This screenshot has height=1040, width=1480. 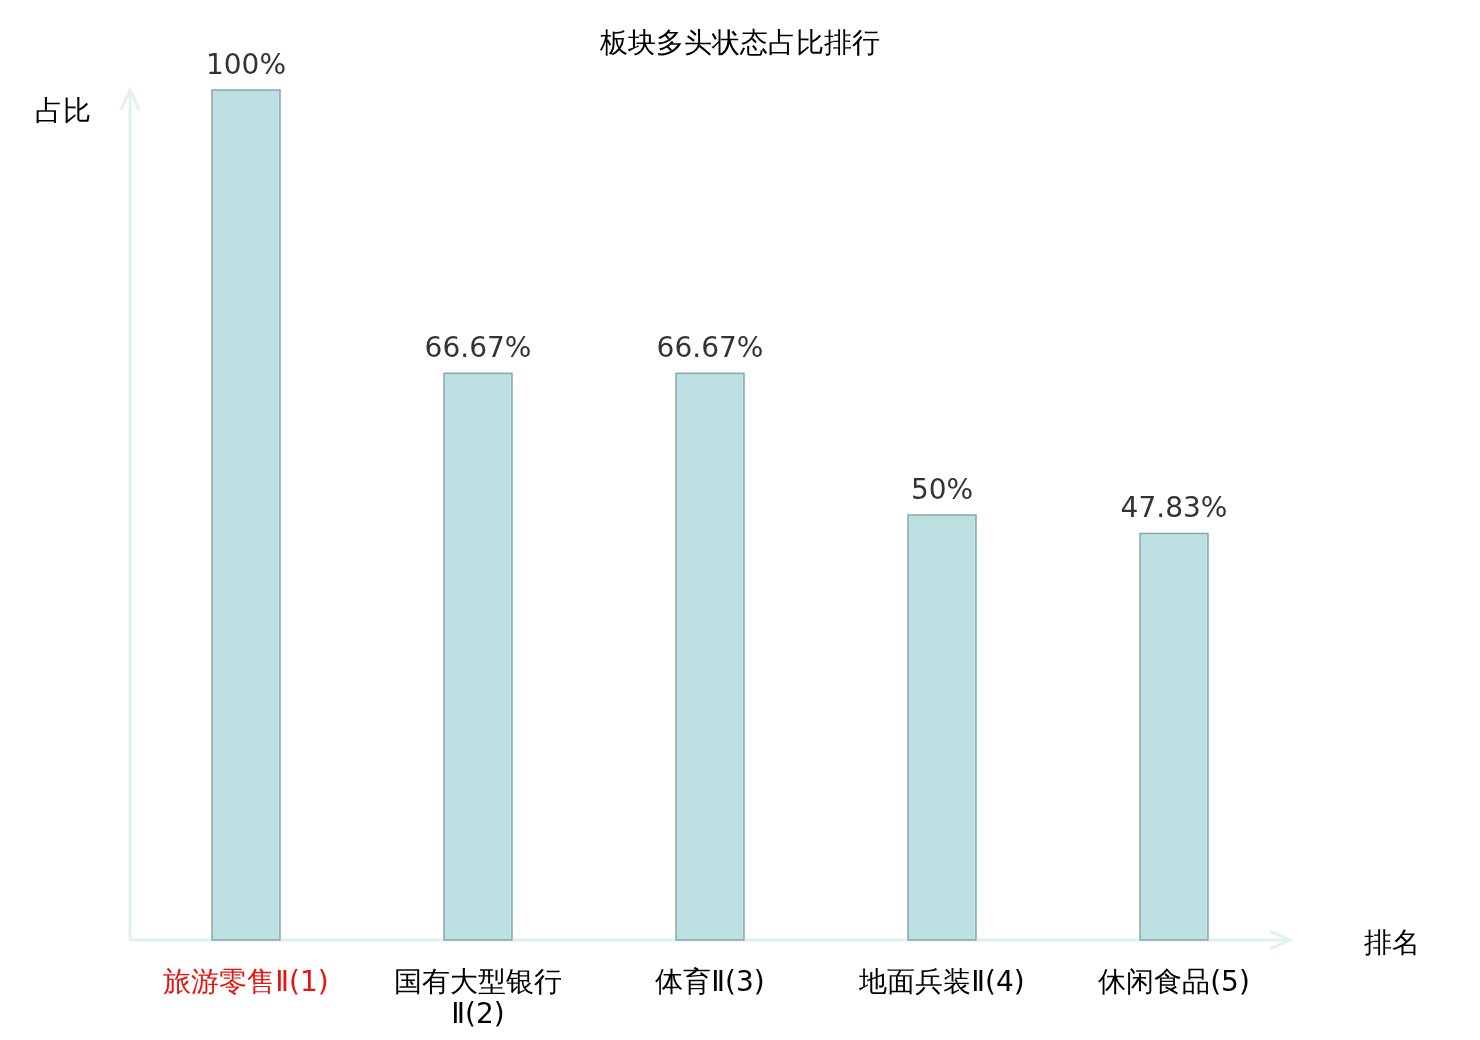 I want to click on data-label: 47.83%, so click(x=1174, y=508).